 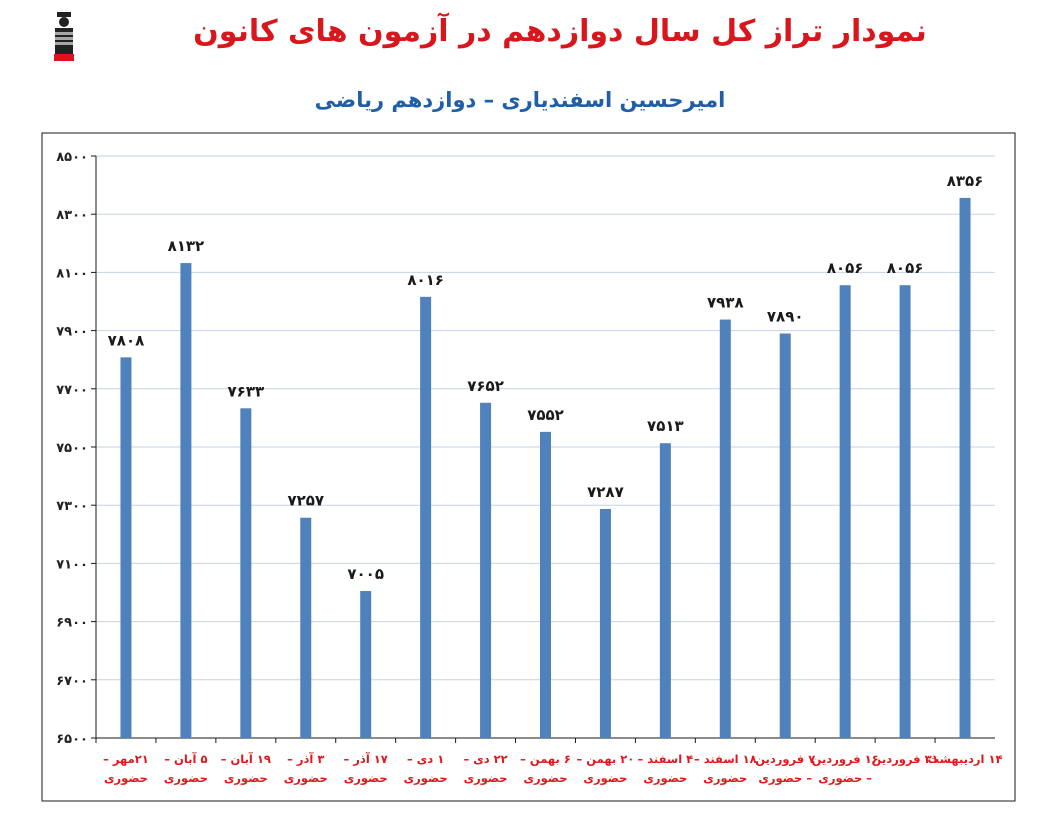 I want to click on category-label: ۱۶ فروردین, so click(x=845, y=759).